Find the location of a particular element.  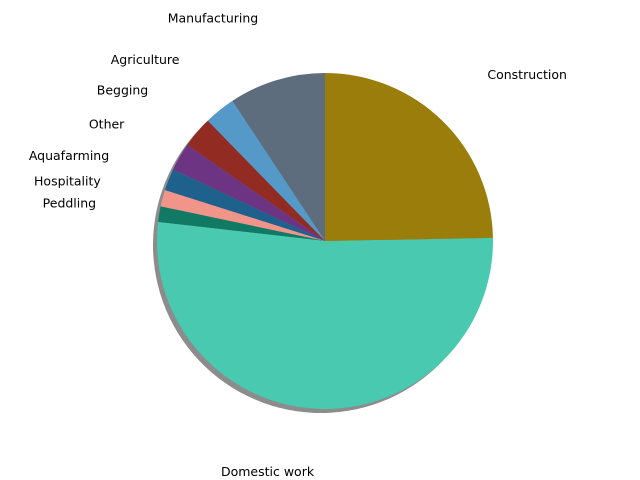

slice-hospitality is located at coordinates (242, 215).